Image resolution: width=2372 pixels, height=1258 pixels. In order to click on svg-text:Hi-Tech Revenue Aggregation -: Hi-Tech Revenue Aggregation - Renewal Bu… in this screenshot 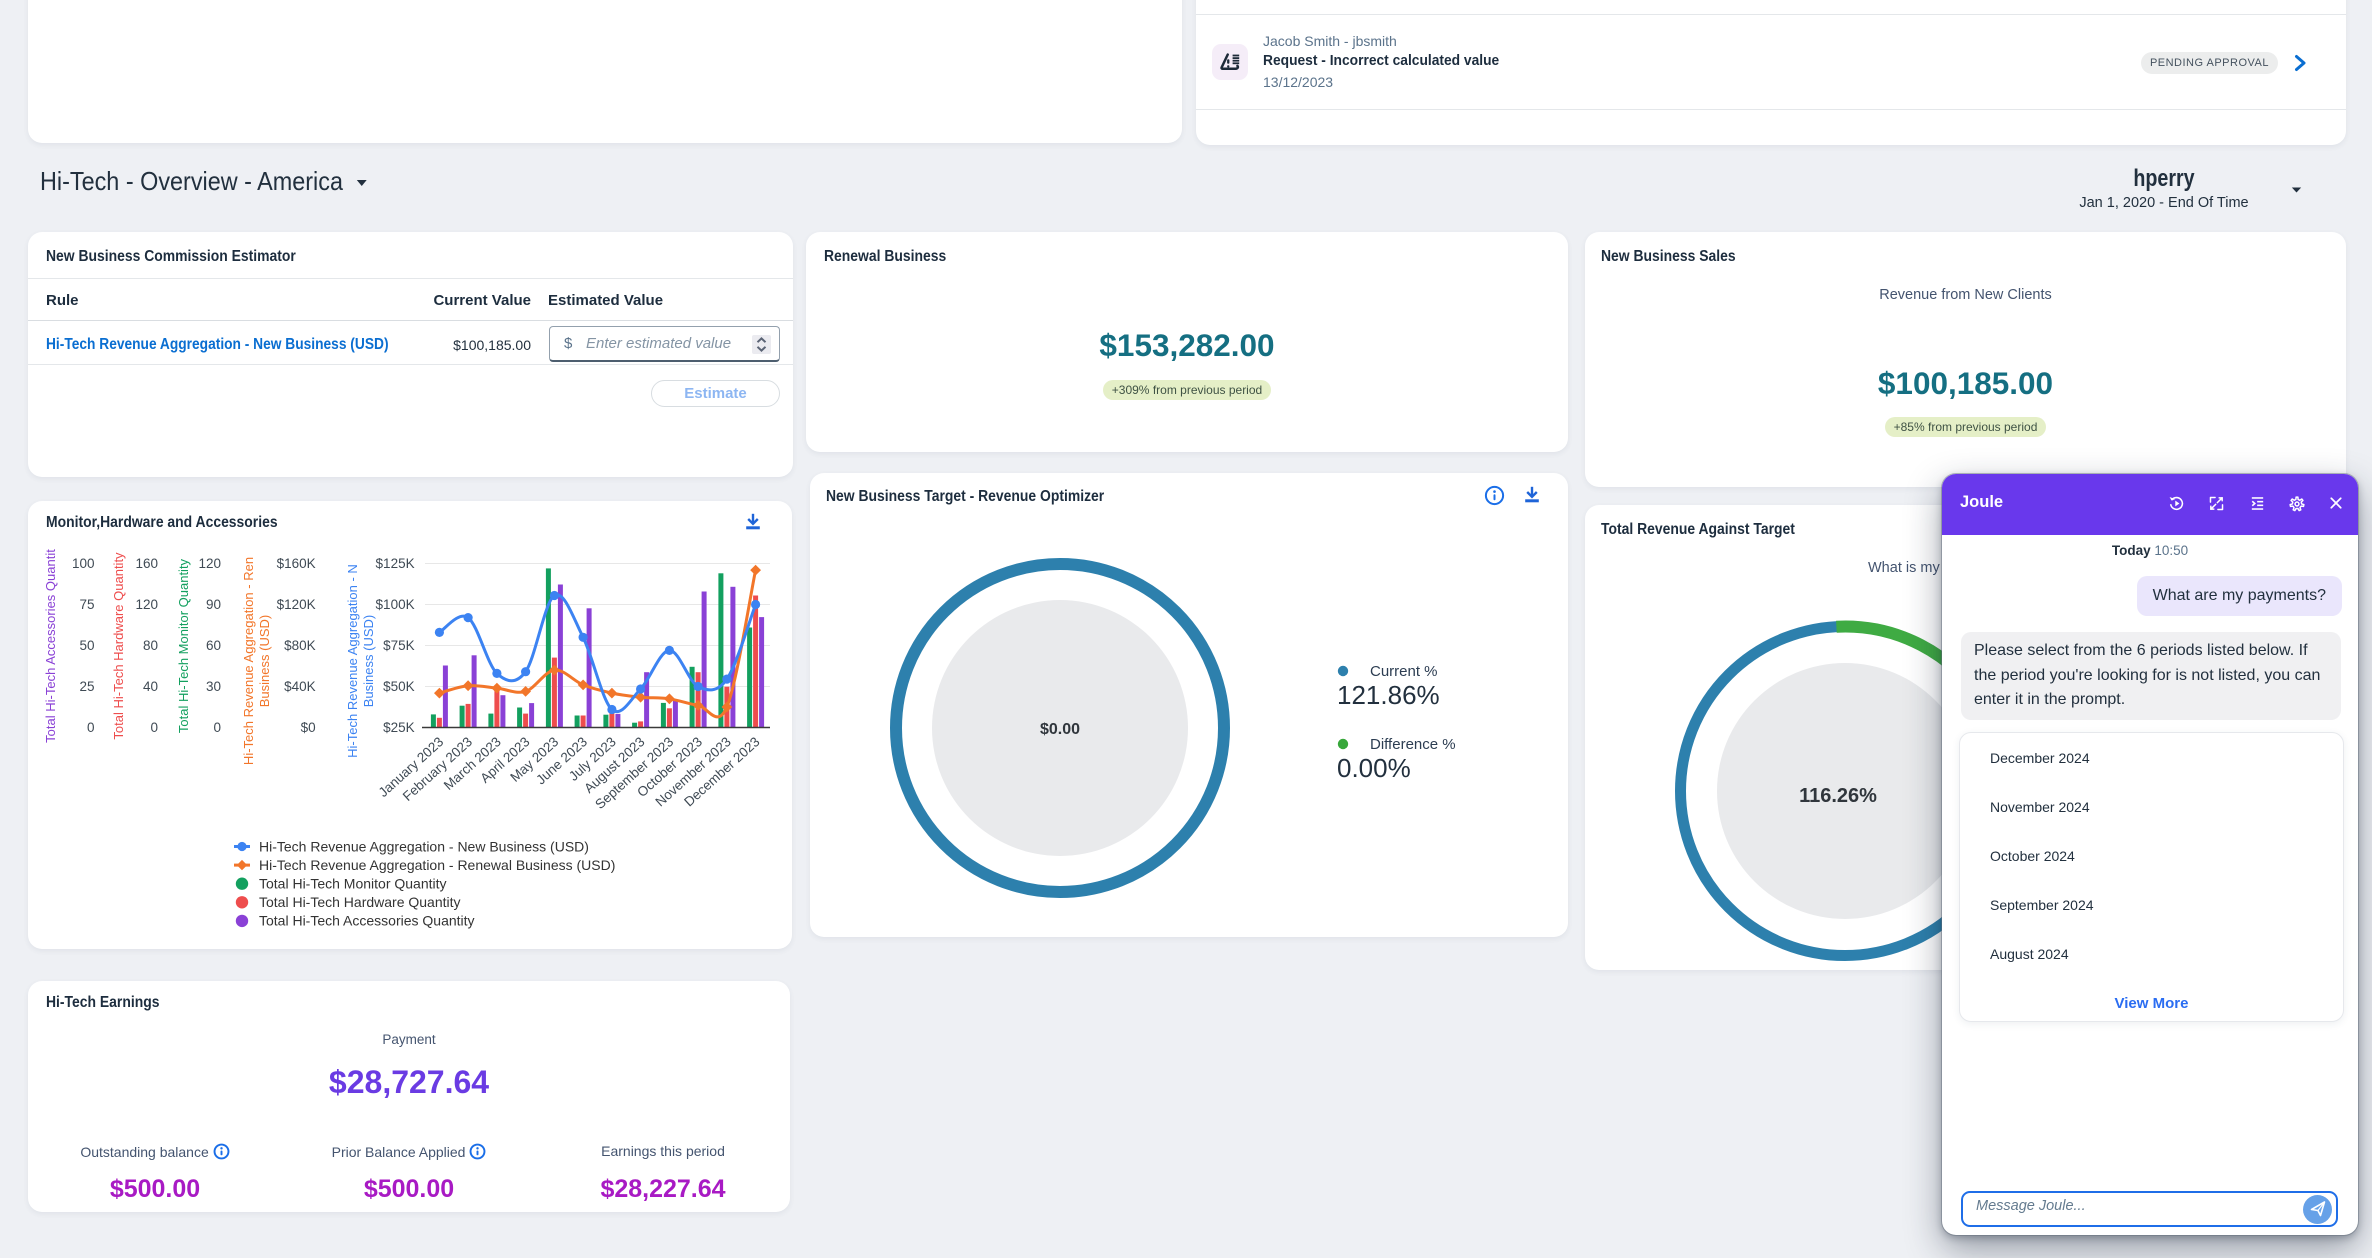, I will do `click(437, 865)`.